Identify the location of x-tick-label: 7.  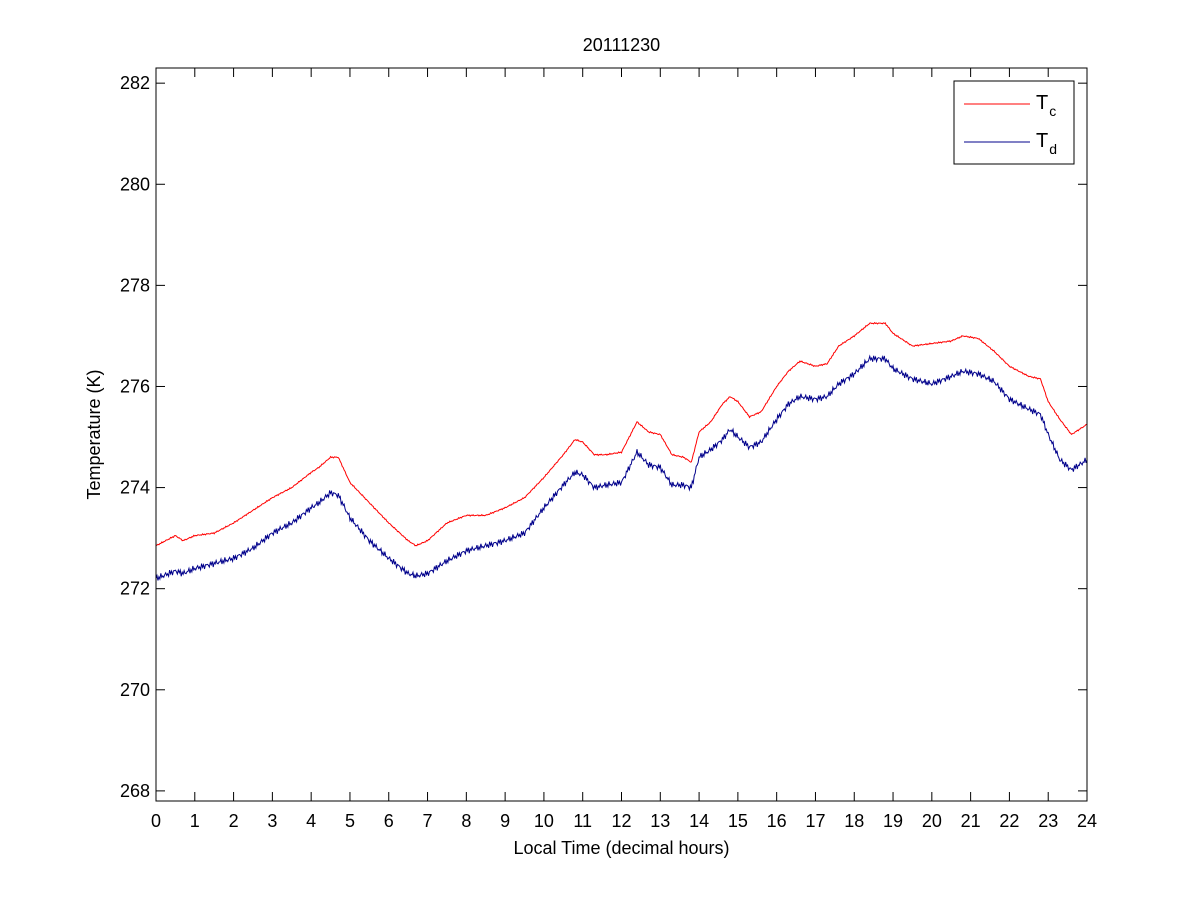
(428, 821).